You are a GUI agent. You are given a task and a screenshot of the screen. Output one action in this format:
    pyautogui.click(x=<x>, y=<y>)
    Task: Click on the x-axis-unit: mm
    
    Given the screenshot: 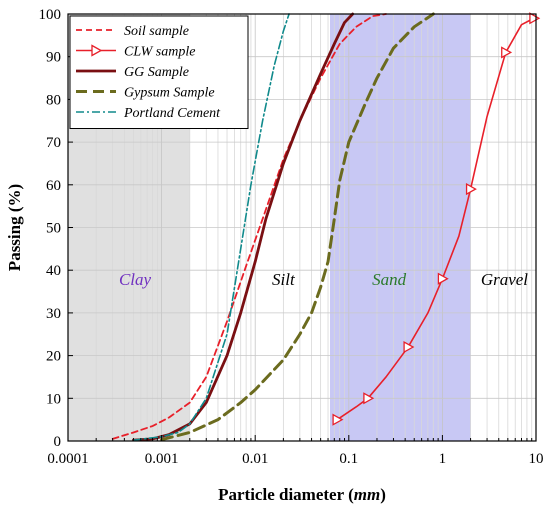 What is the action you would take?
    pyautogui.click(x=367, y=494)
    